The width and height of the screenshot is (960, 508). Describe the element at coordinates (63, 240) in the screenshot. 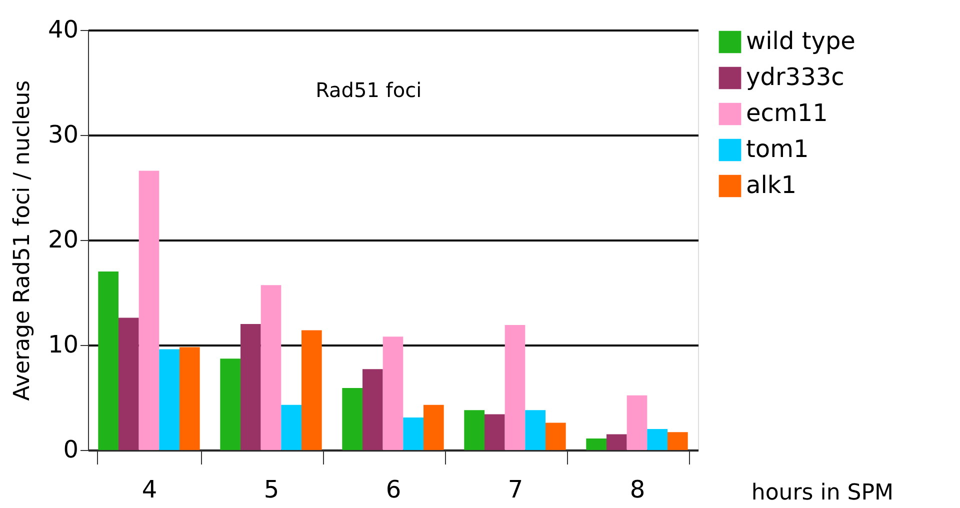

I see `y-tick-label: 20` at that location.